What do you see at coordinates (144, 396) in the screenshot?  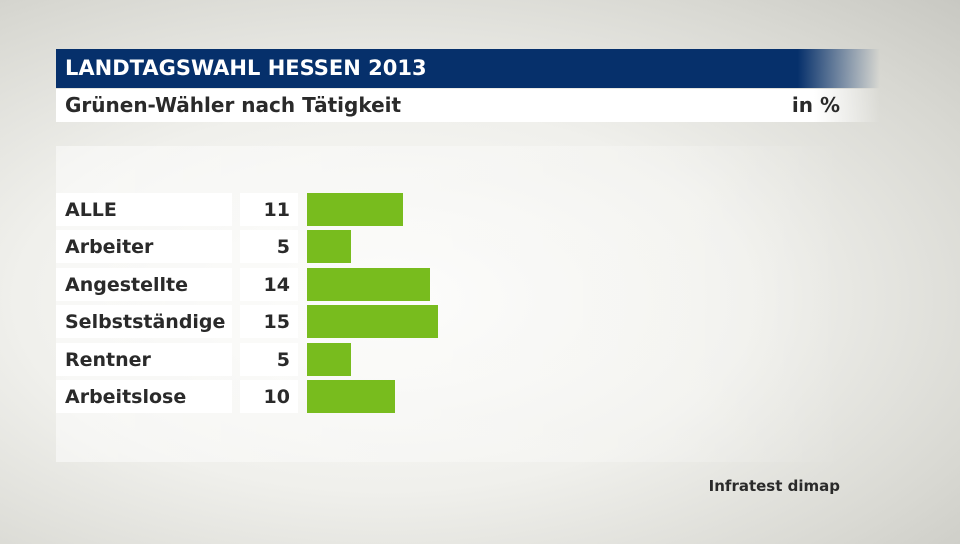 I see `category-label: Arbeitslose` at bounding box center [144, 396].